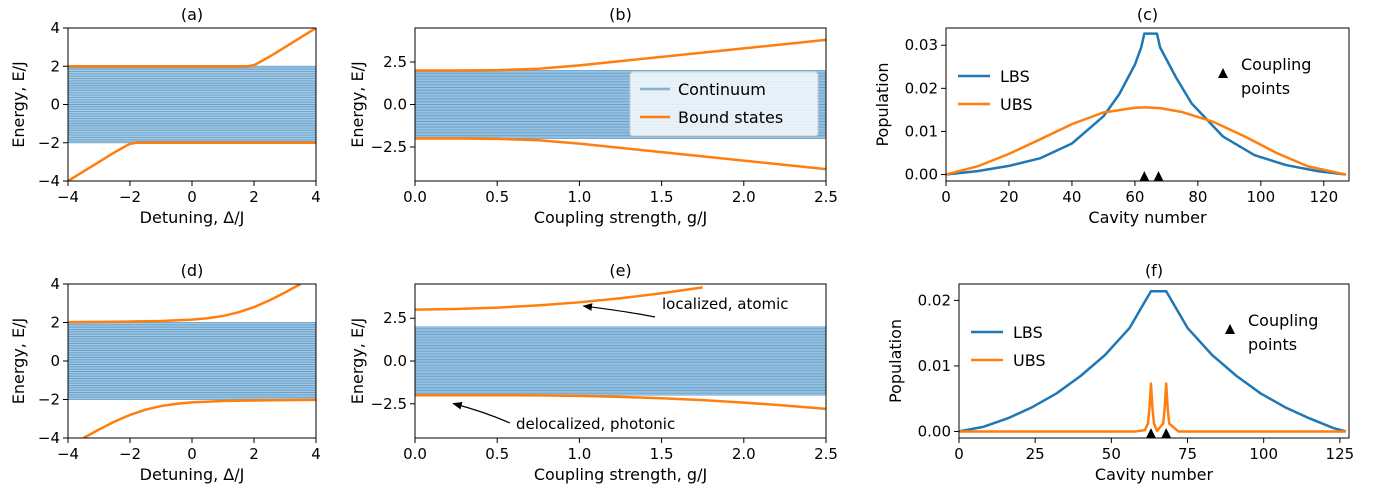 The width and height of the screenshot is (1378, 493). What do you see at coordinates (1340, 454) in the screenshot?
I see `x-tick-label: 125` at bounding box center [1340, 454].